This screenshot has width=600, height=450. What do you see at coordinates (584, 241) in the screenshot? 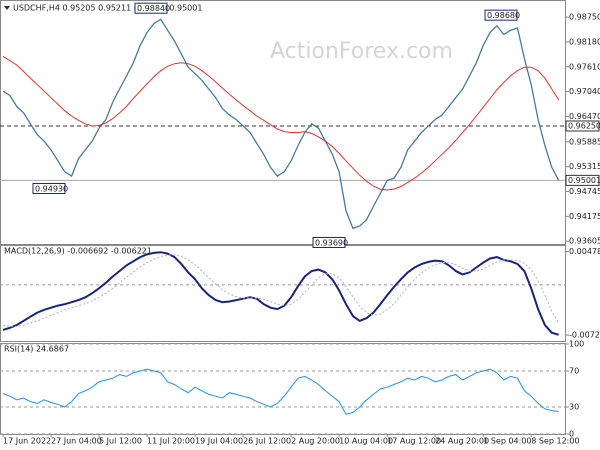
I see `y-tick-label: 0.93605` at bounding box center [584, 241].